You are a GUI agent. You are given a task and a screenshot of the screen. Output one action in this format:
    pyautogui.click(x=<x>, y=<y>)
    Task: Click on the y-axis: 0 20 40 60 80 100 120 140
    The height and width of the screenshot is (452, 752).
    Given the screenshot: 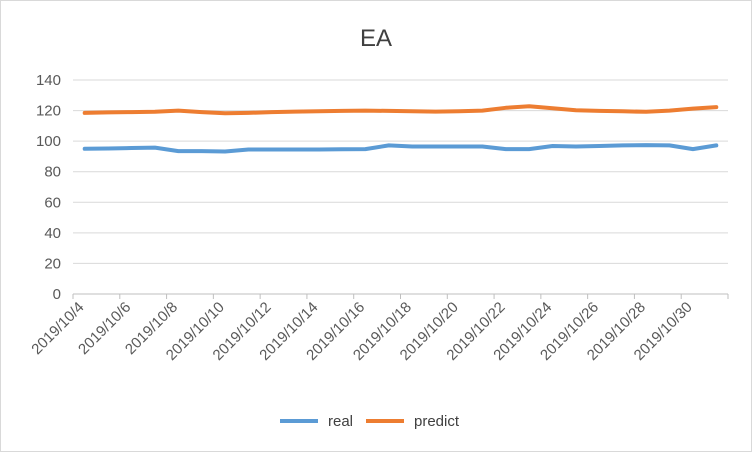 What is the action you would take?
    pyautogui.click(x=48, y=187)
    